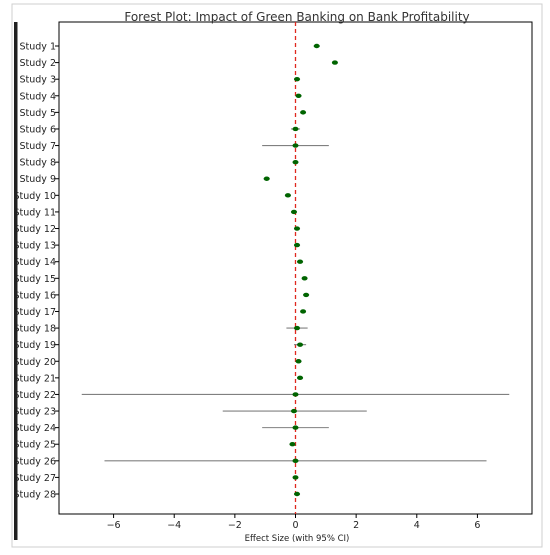 The image size is (550, 555). Describe the element at coordinates (34, 312) in the screenshot. I see `y-tick-label: Study 17` at that location.